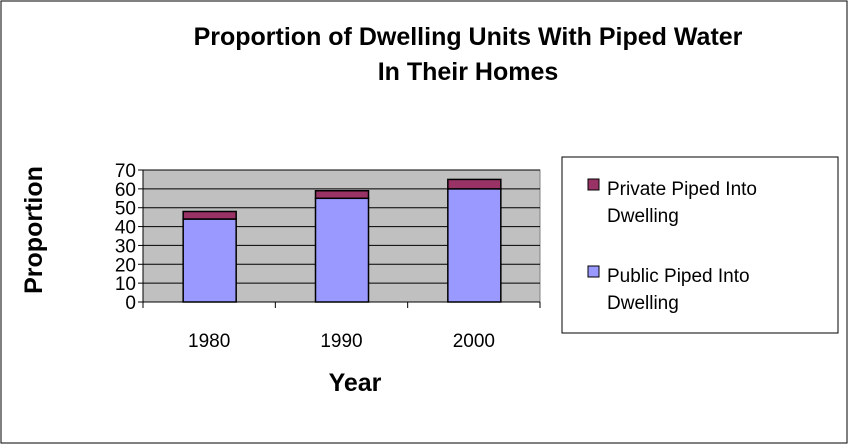  Describe the element at coordinates (125, 171) in the screenshot. I see `y-tick-label: 70` at that location.